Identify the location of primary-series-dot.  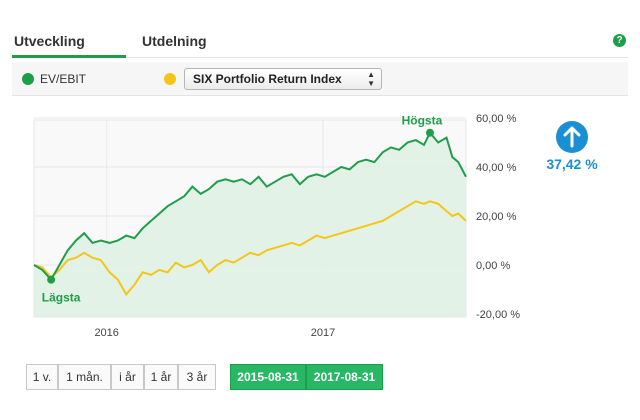
(28, 79).